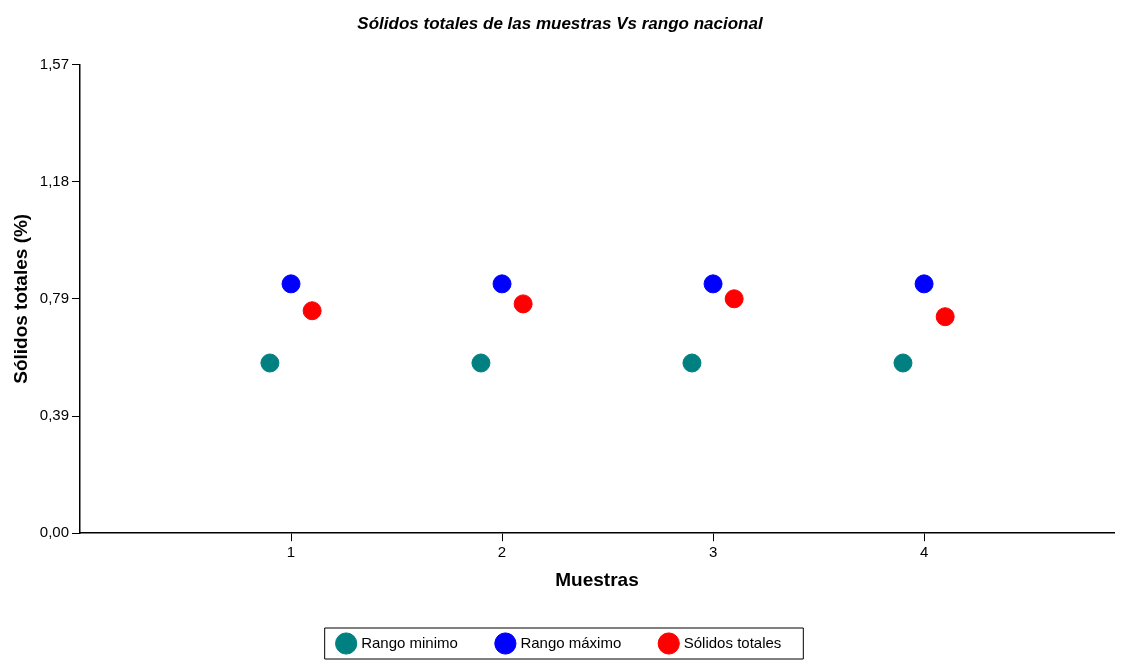 Image resolution: width=1130 pixels, height=665 pixels. Describe the element at coordinates (597, 579) in the screenshot. I see `x-axis-title: Muestras` at that location.